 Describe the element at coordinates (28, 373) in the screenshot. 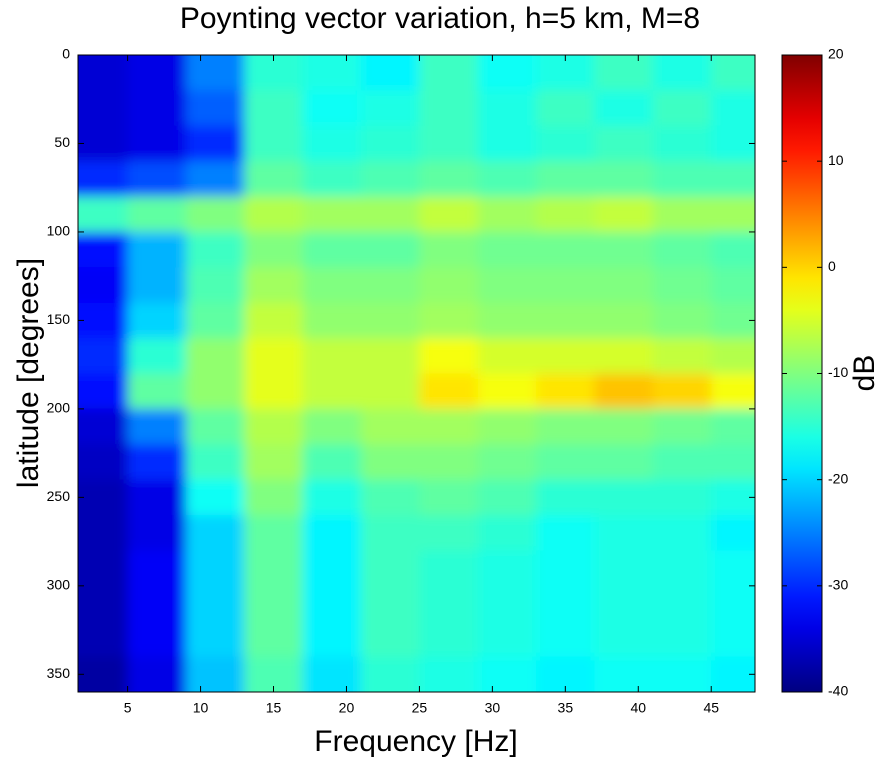

I see `y-axis-label: latitude [degrees]` at that location.